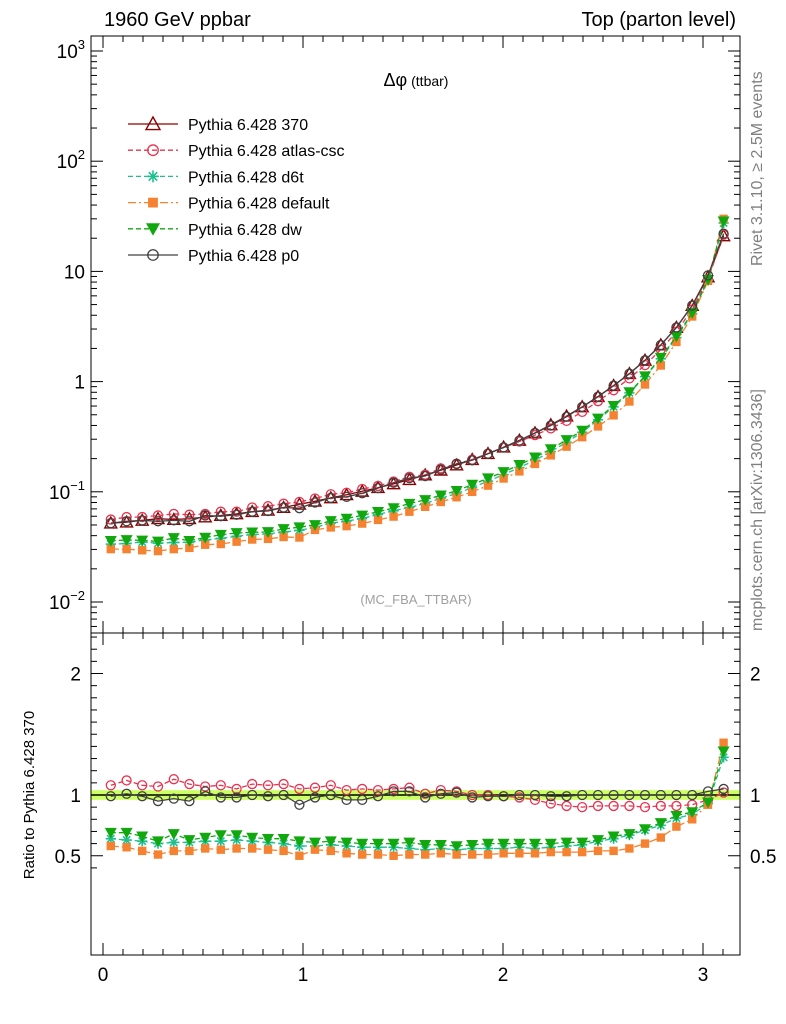 The width and height of the screenshot is (786, 1024). Describe the element at coordinates (427, 81) in the screenshot. I see `plot-title-rest: (ttbar)` at that location.